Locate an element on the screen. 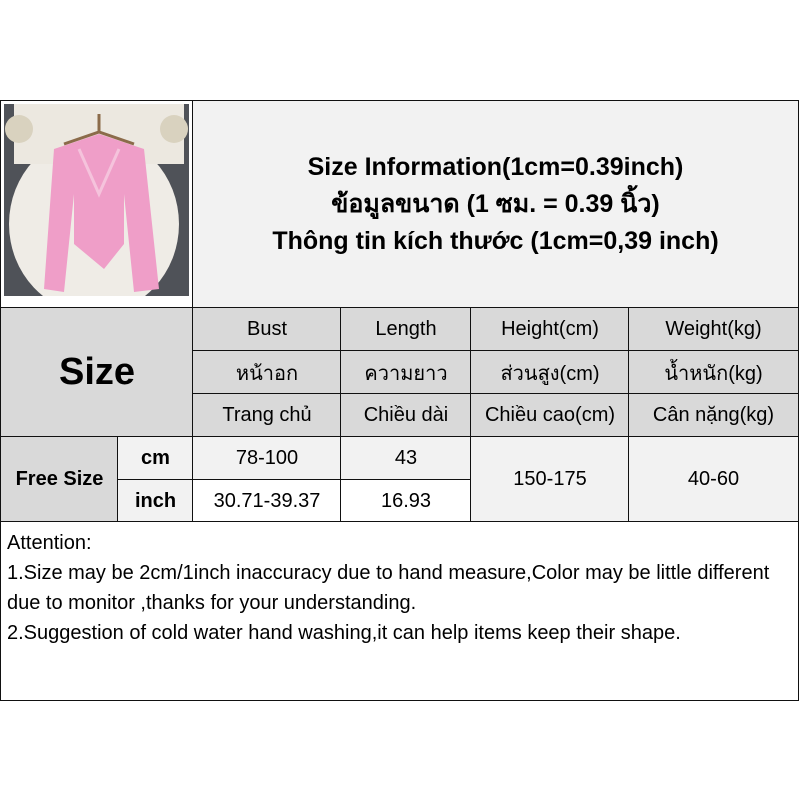 This screenshot has width=800, height=800. size-free: Free Size is located at coordinates (59, 479).